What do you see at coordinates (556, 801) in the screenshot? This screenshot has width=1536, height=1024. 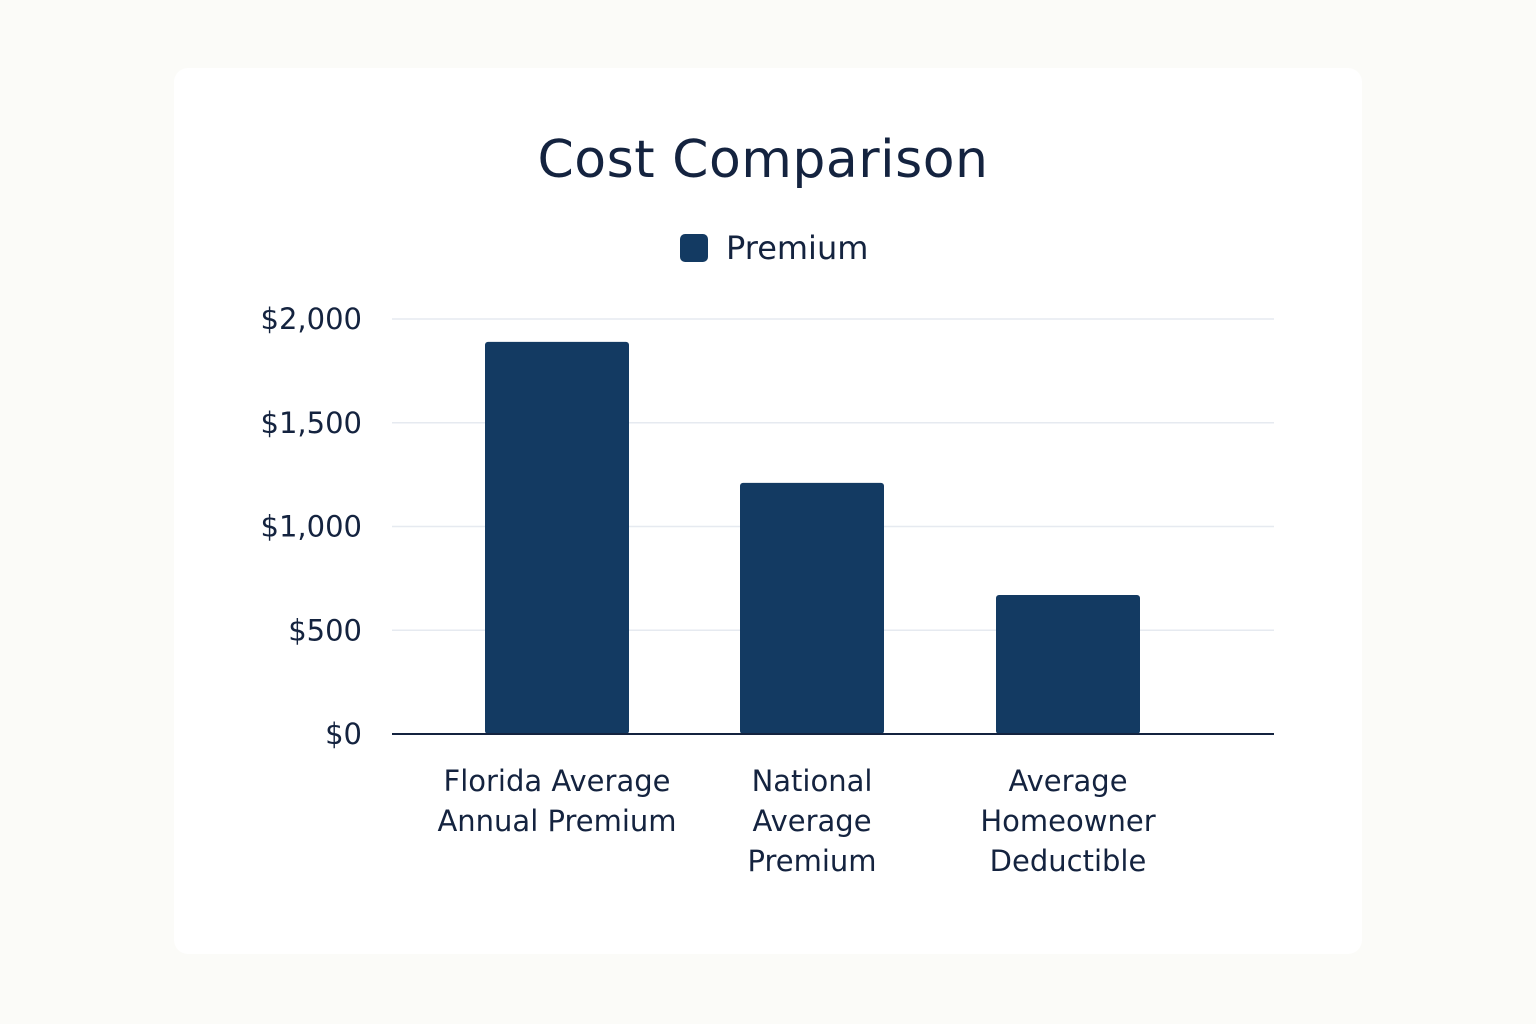 I see `x-tick-label: Florida Average Annual Premium` at bounding box center [556, 801].